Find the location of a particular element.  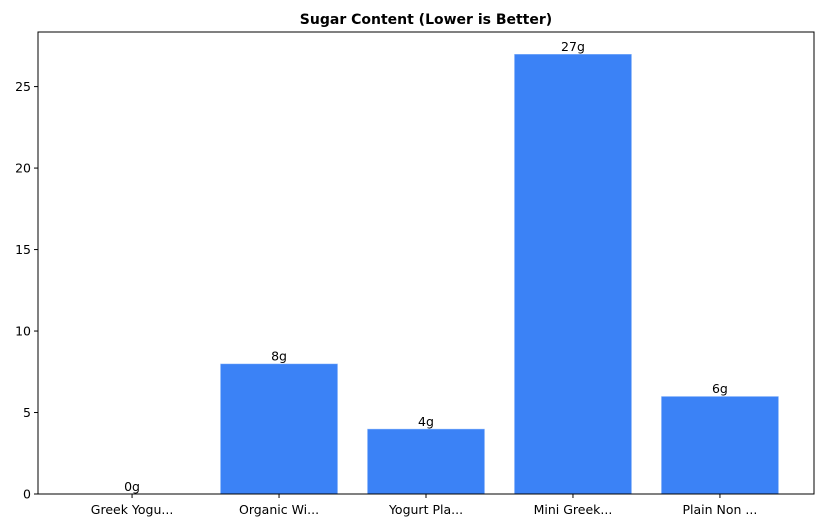

y-tick-label: 10 is located at coordinates (23, 331).